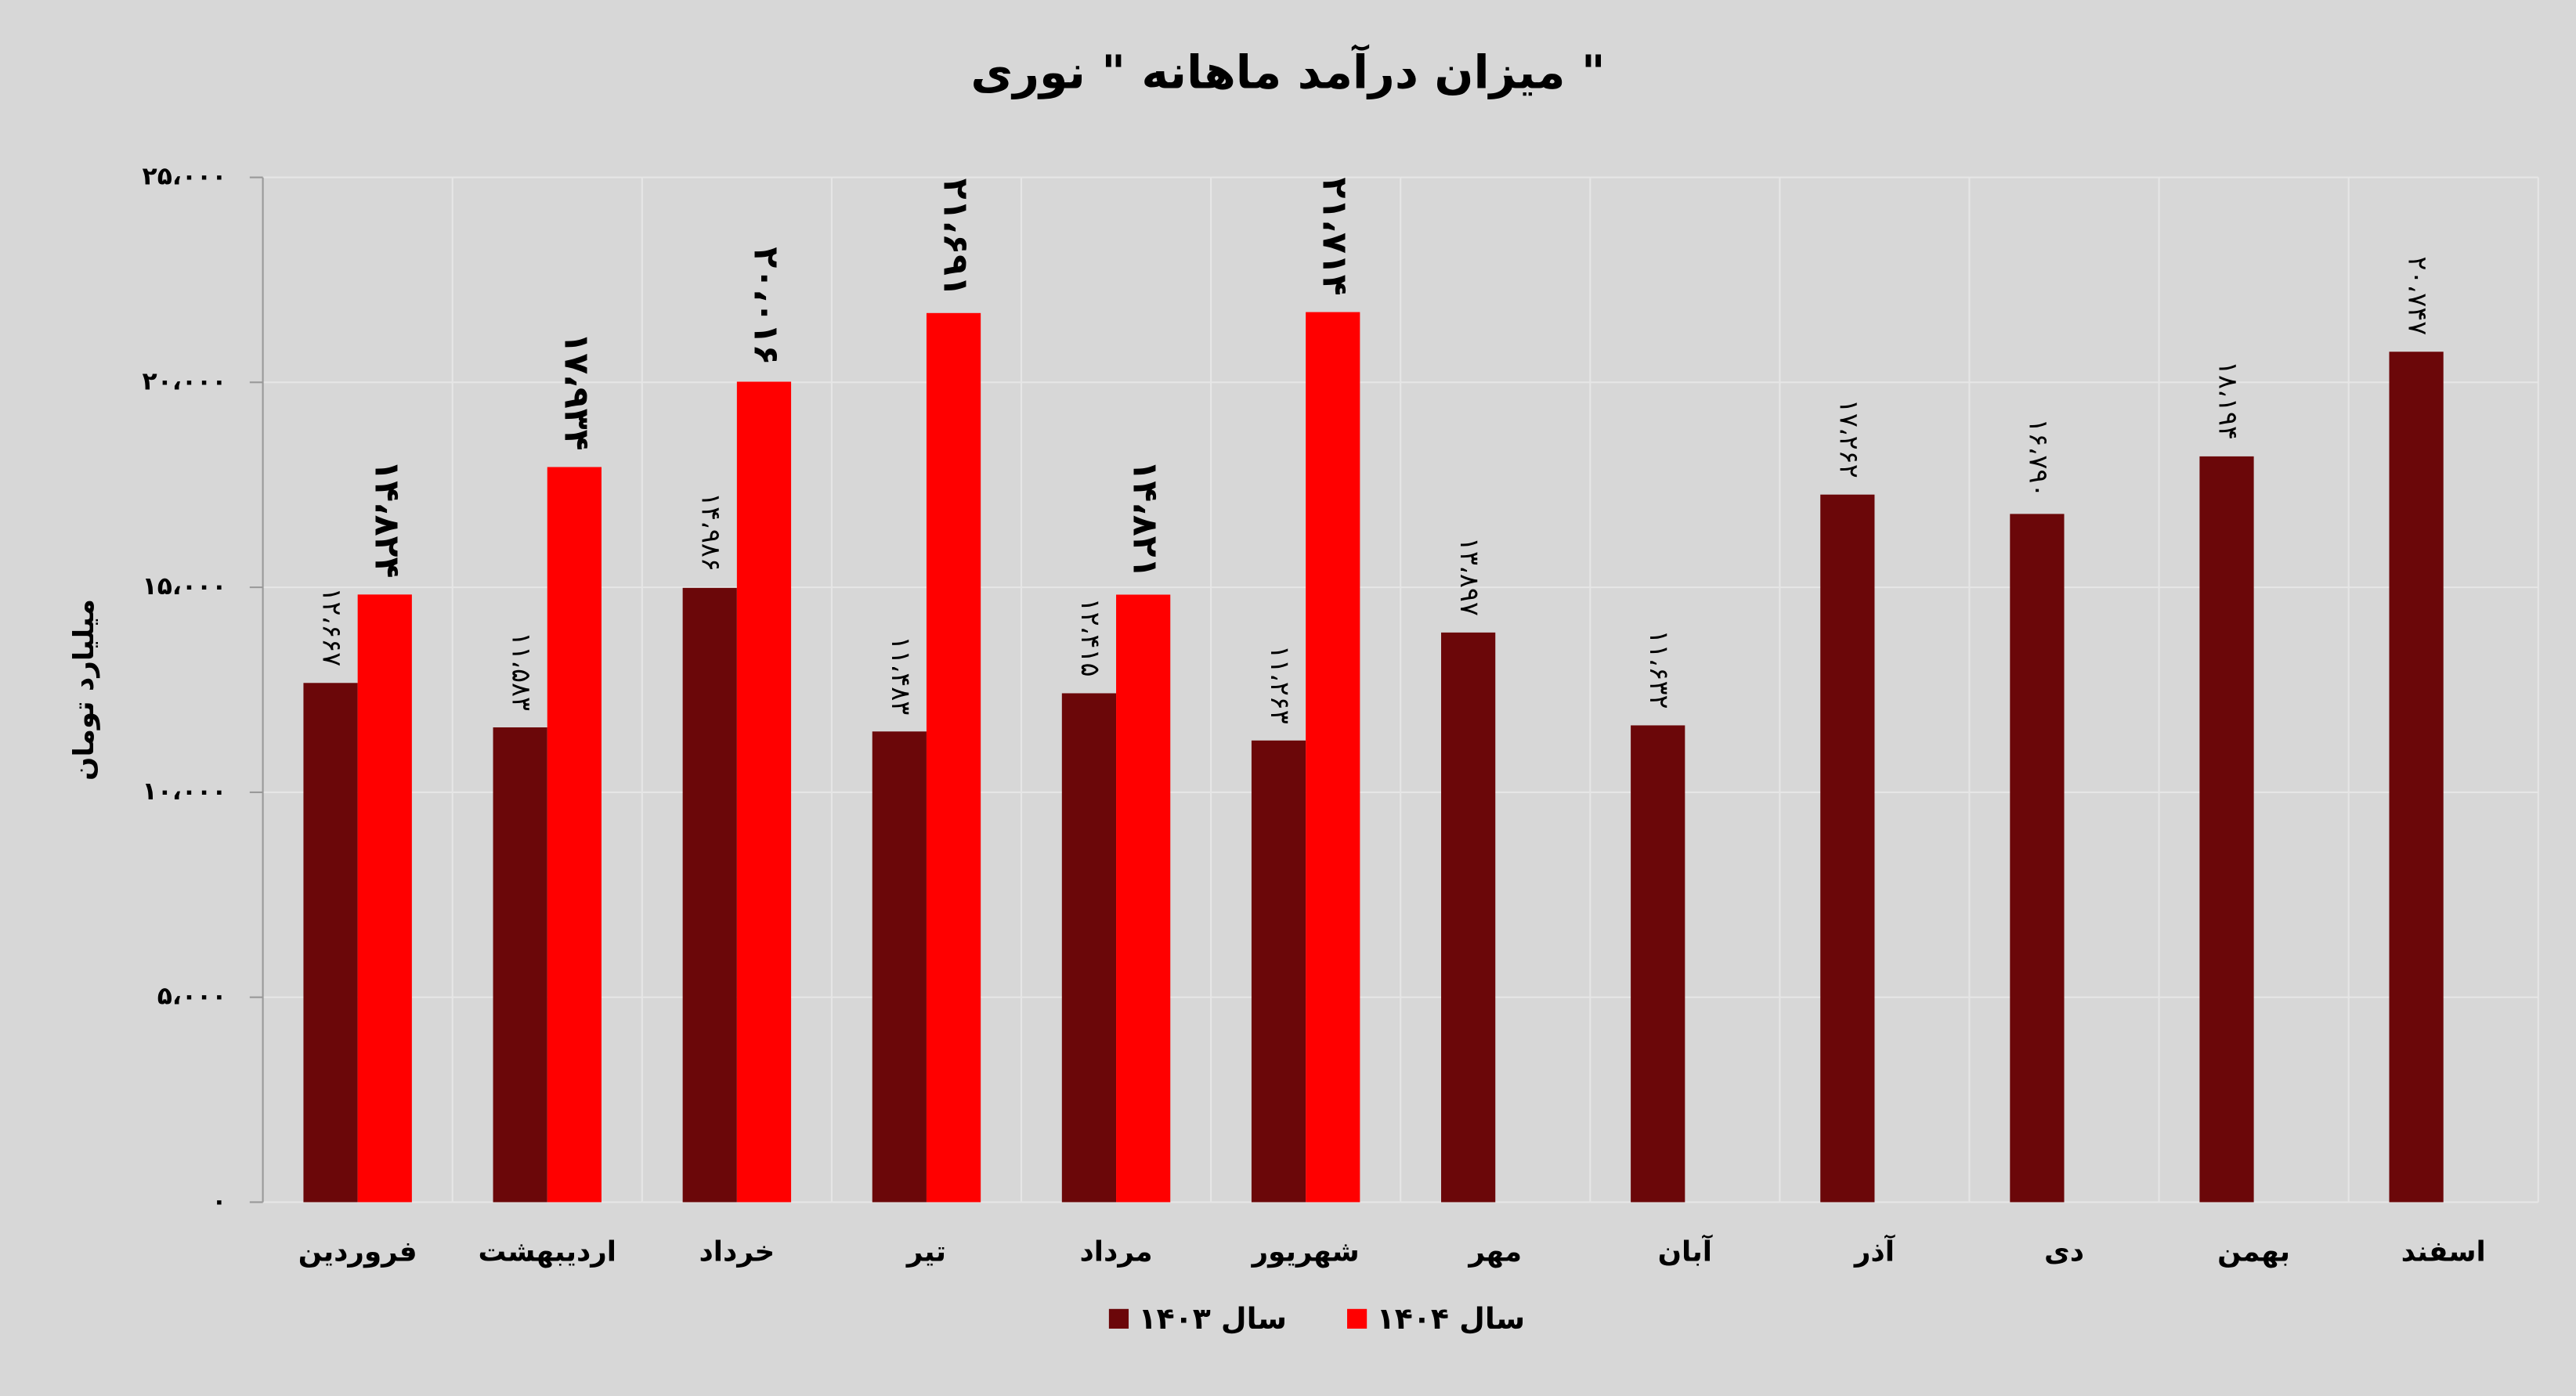  I want to click on data-label: ۱۴،۸۲۱, so click(1145, 519).